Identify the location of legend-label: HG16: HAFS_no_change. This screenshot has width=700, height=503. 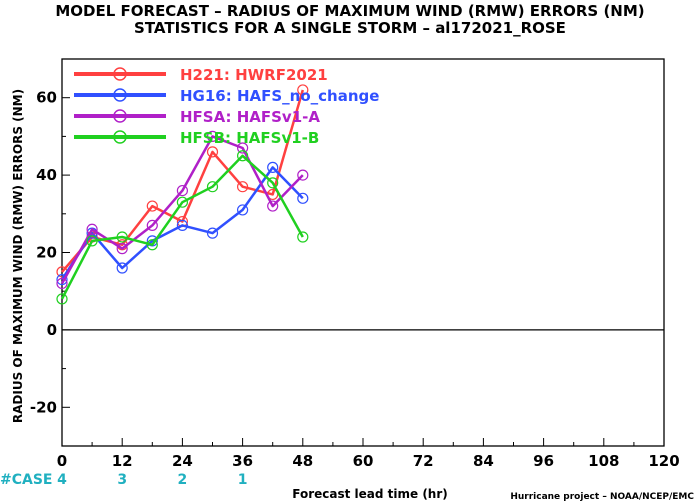
(279, 96).